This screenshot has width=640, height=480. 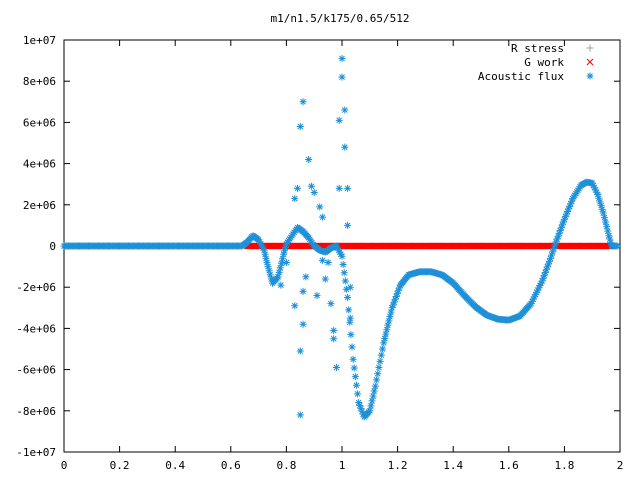 I want to click on x-tick-label: 0.4, so click(x=175, y=465).